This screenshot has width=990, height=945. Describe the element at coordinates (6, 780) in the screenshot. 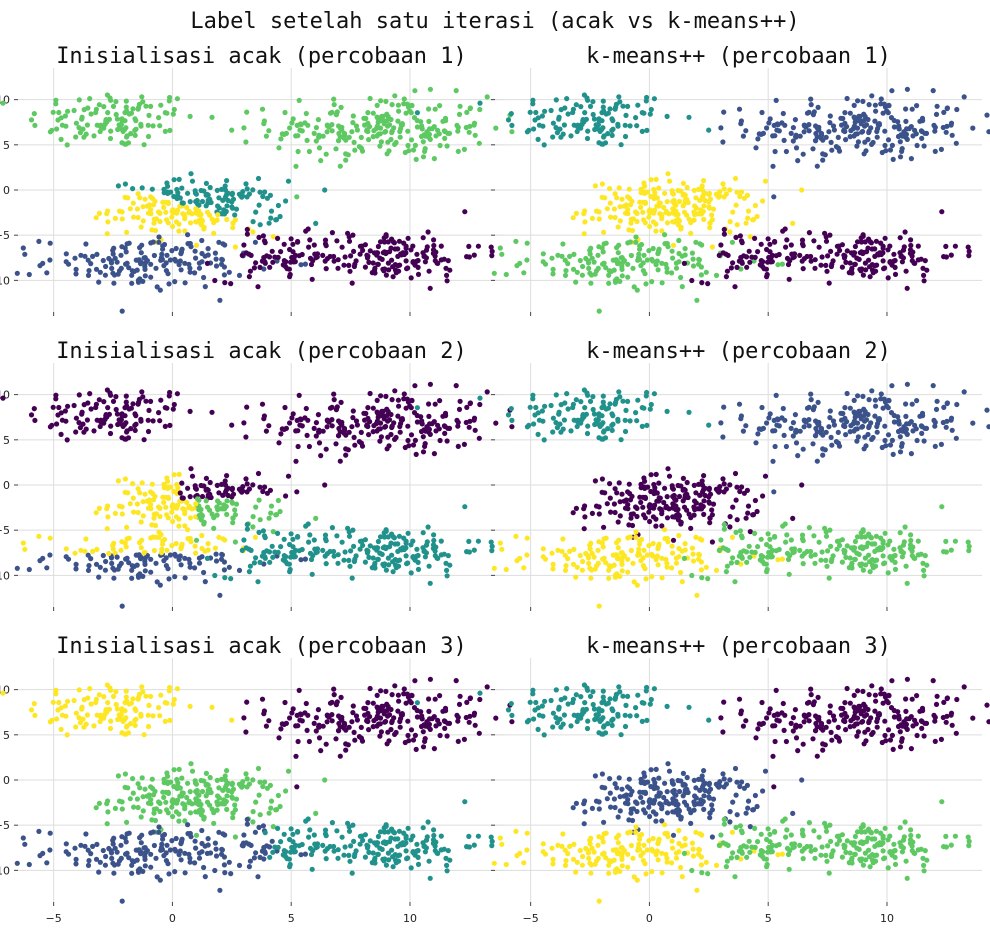

I see `y-tick-label: 0` at that location.